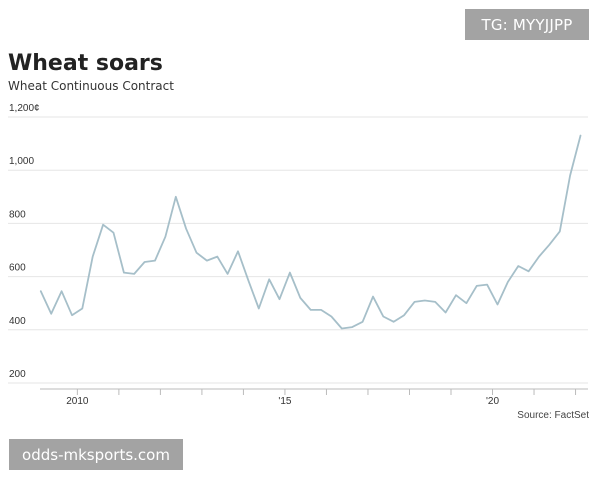  Describe the element at coordinates (21, 161) in the screenshot. I see `y-tick-label: 1,000` at that location.